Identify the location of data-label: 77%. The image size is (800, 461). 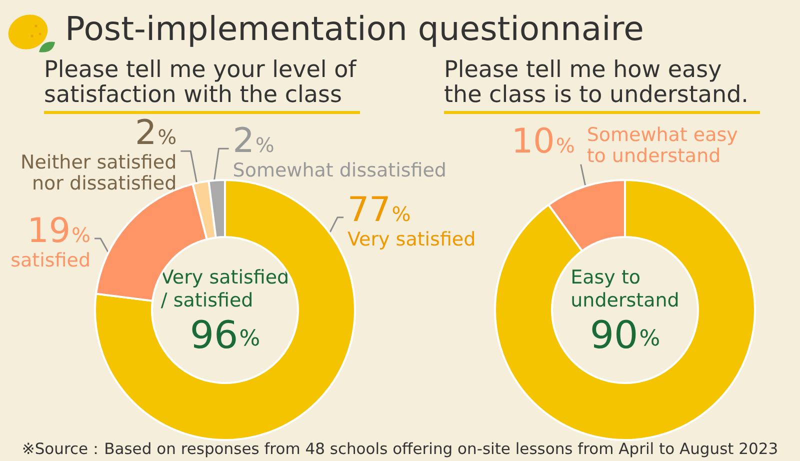
(379, 210).